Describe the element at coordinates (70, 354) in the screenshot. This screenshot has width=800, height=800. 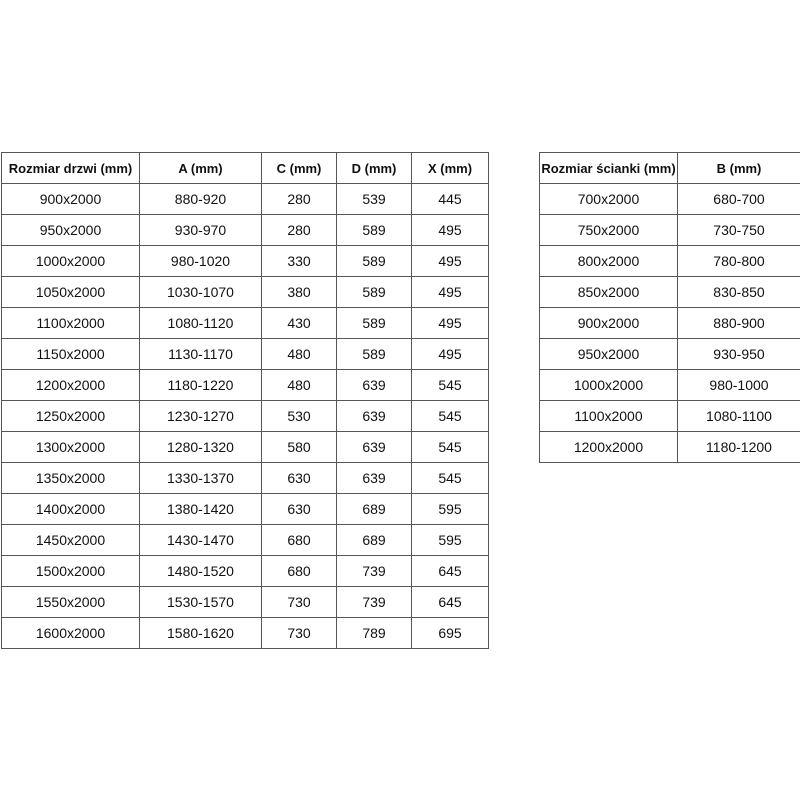
I see `table-cell: 1150x2000` at that location.